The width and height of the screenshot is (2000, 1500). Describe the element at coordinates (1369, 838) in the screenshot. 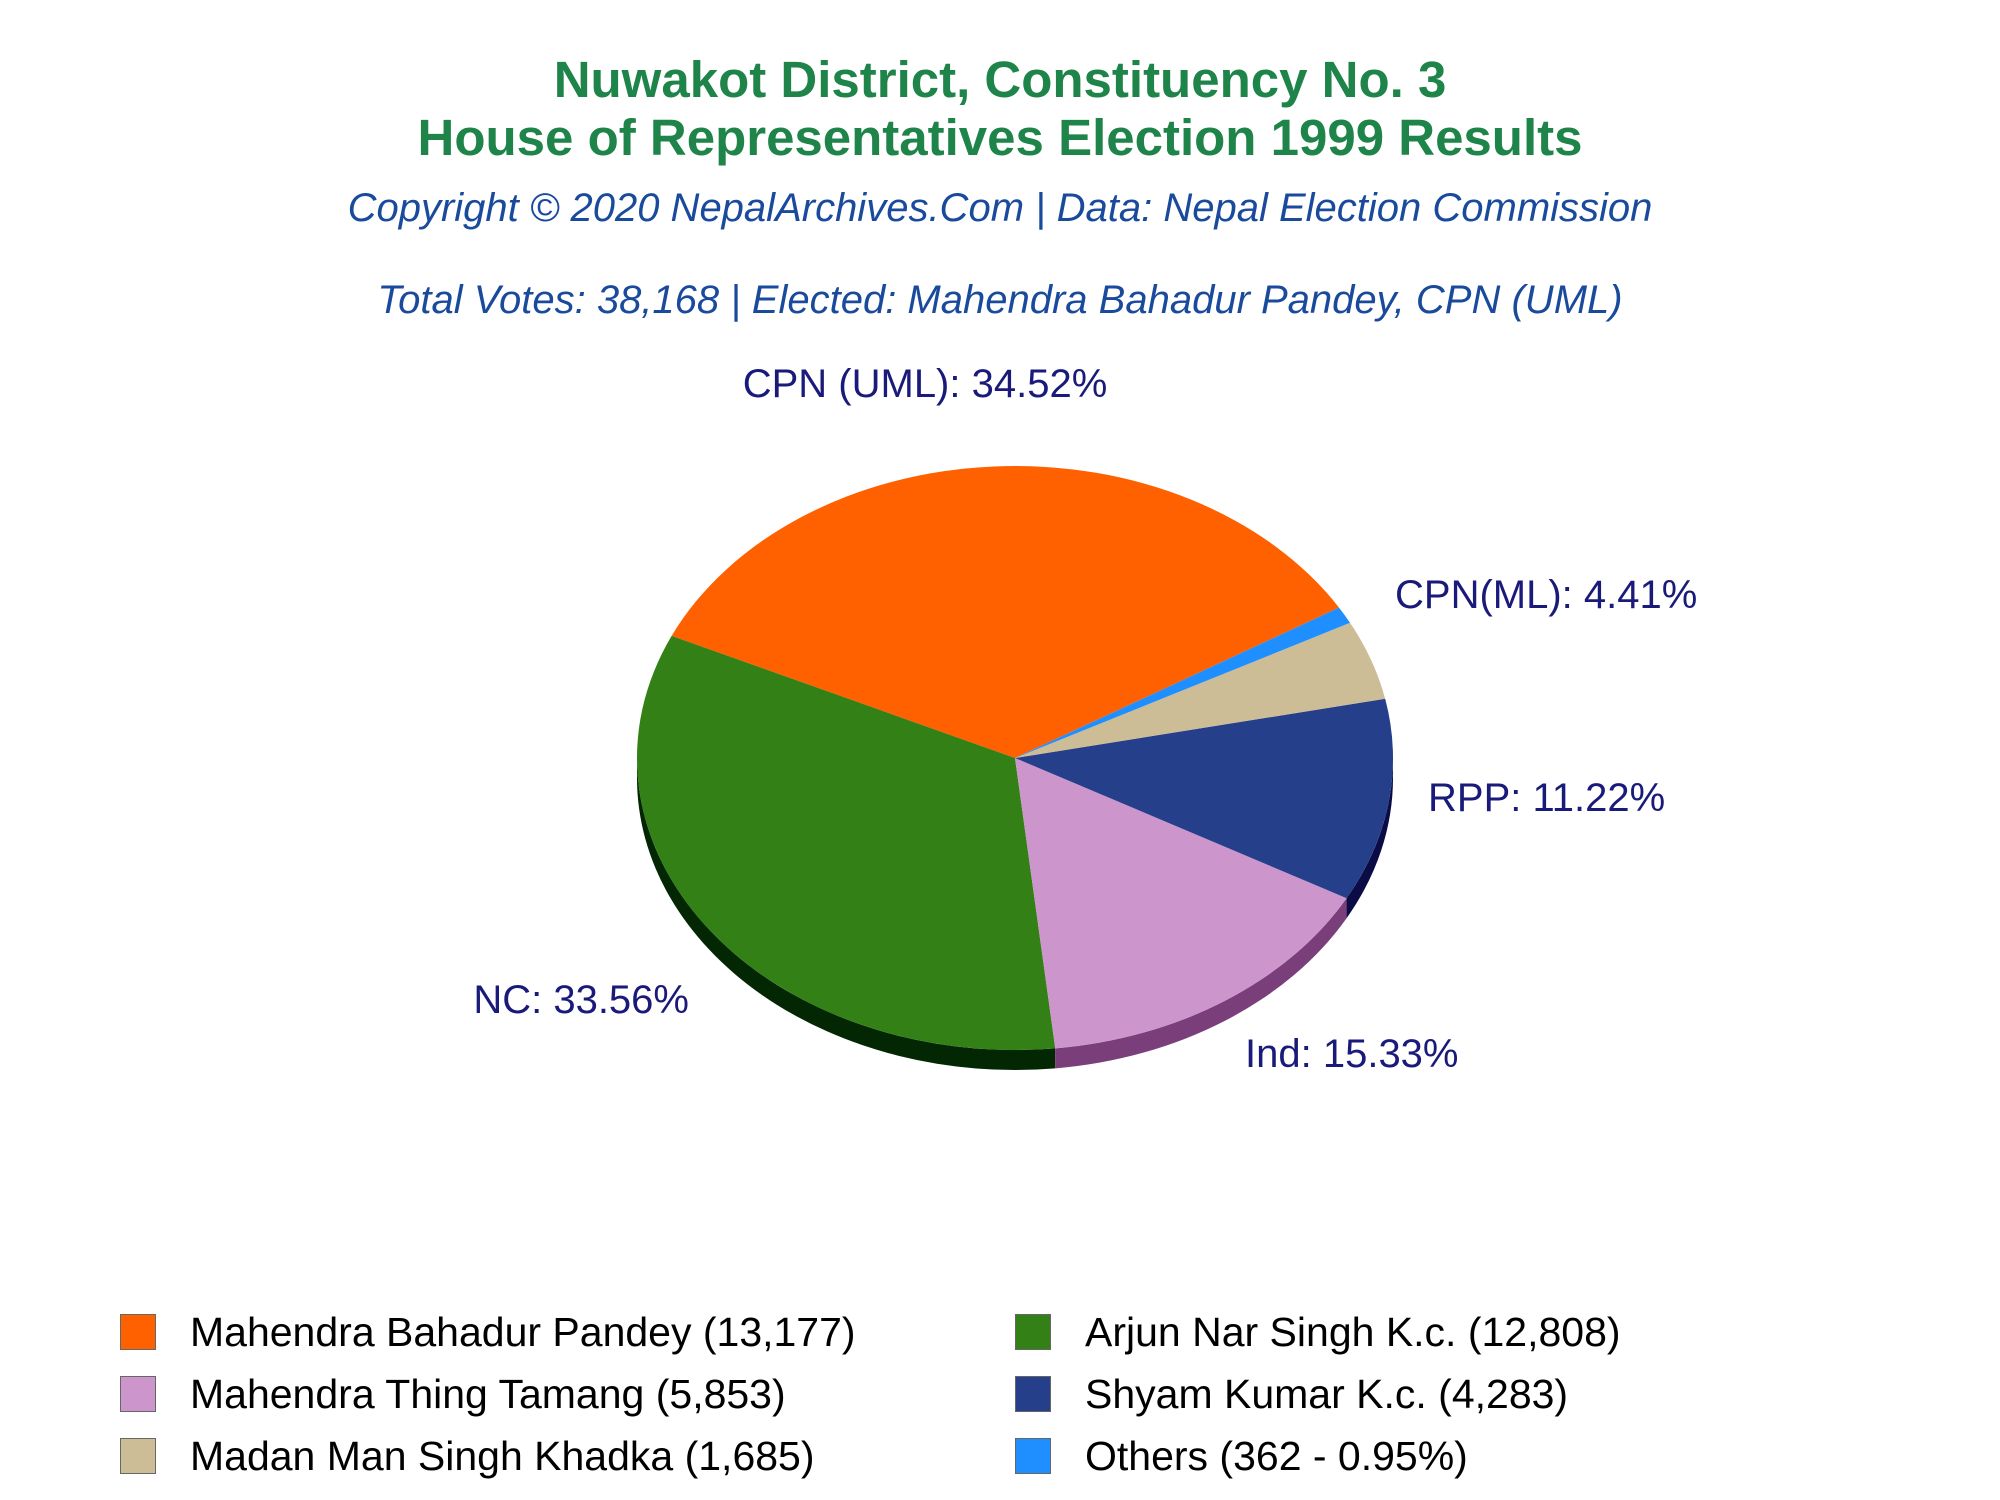

I see `pie-side-rpp` at that location.